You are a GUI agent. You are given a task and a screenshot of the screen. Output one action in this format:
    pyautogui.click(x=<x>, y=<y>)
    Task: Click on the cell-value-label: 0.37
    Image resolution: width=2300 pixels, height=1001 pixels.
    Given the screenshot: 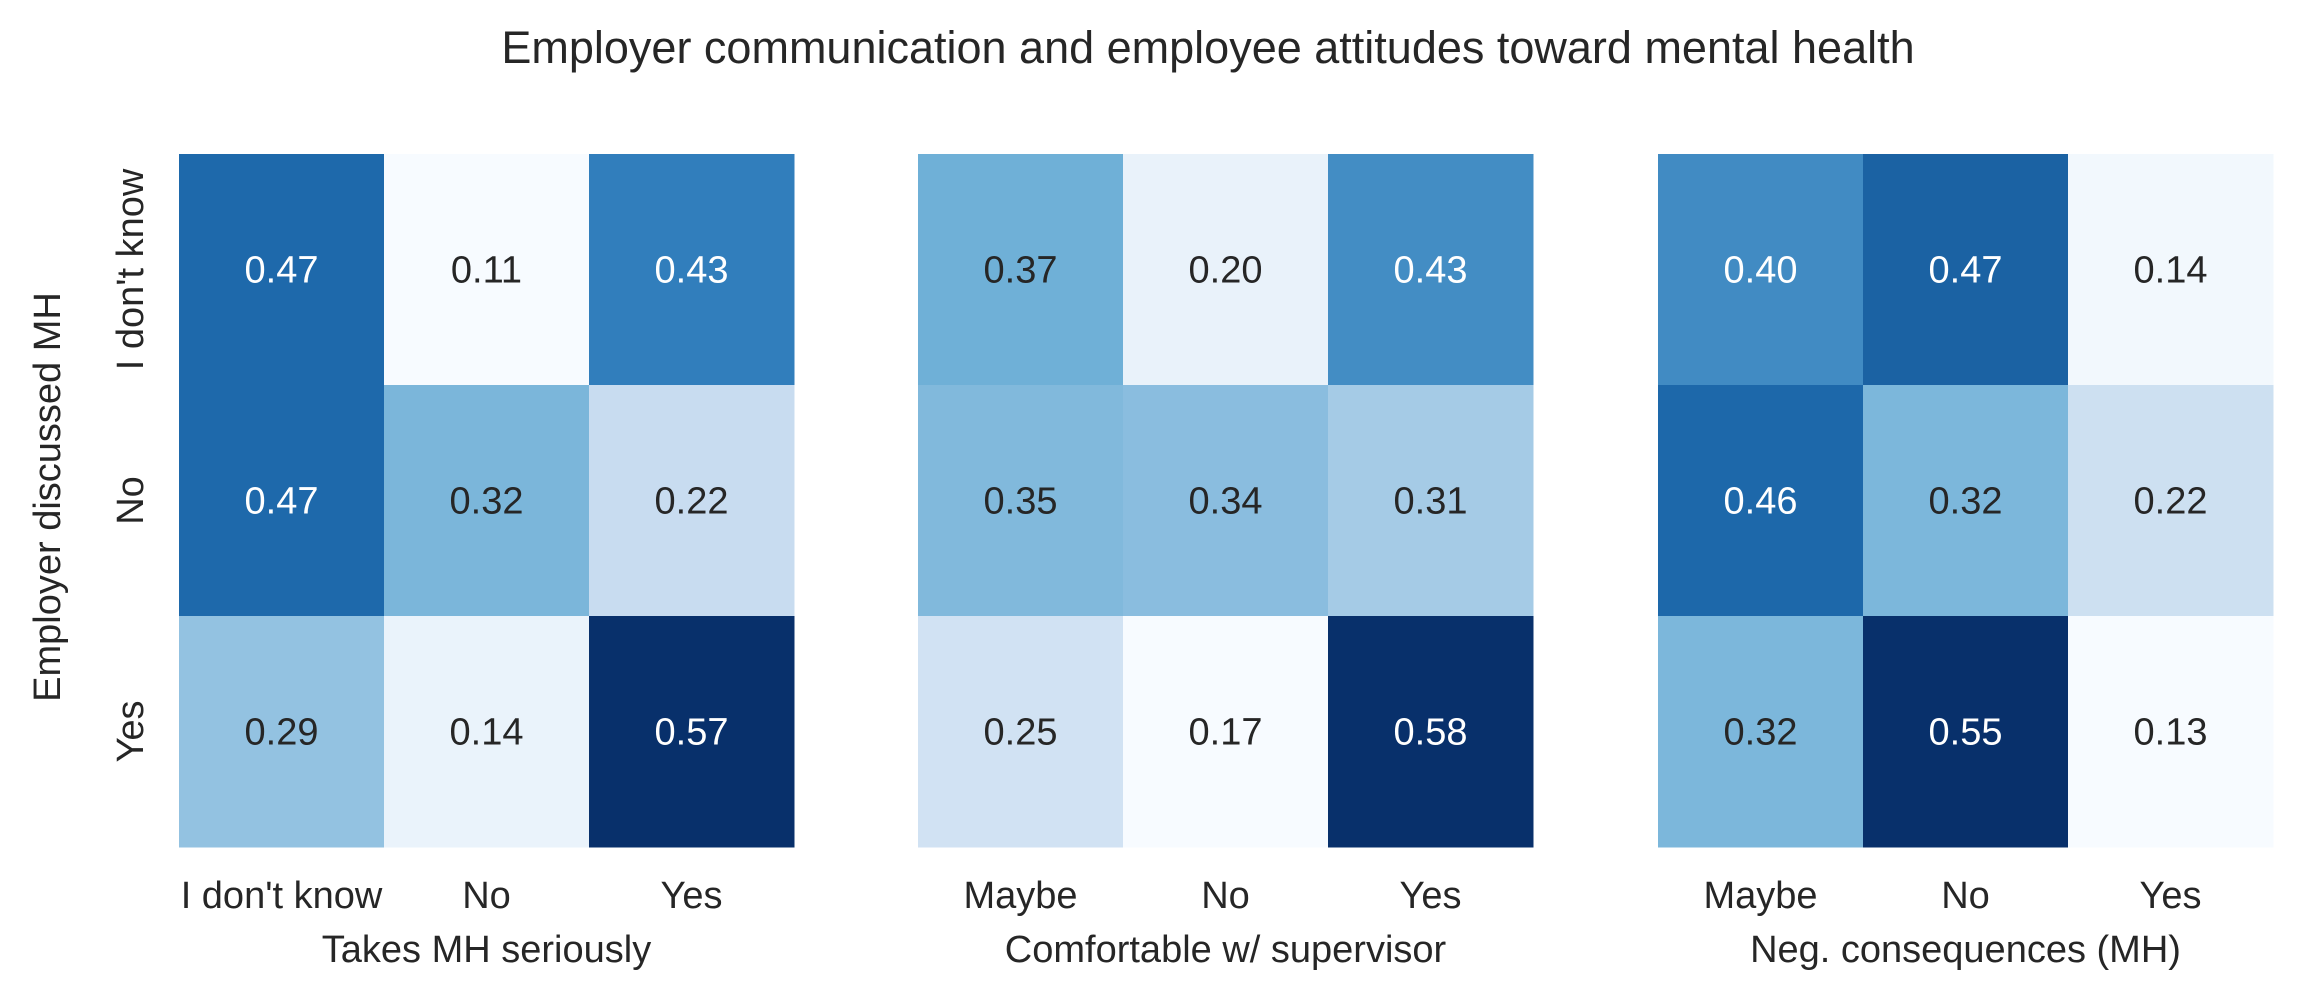 What is the action you would take?
    pyautogui.click(x=1021, y=271)
    